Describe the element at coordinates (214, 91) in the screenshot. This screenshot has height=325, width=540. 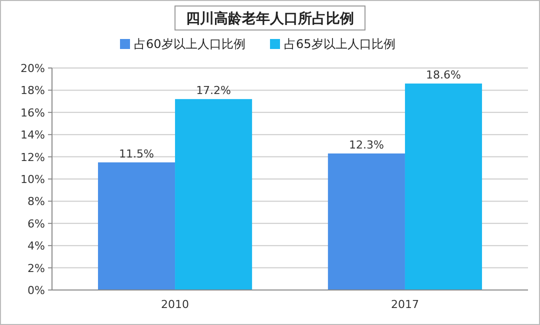
I see `data-label: 17.2%` at that location.